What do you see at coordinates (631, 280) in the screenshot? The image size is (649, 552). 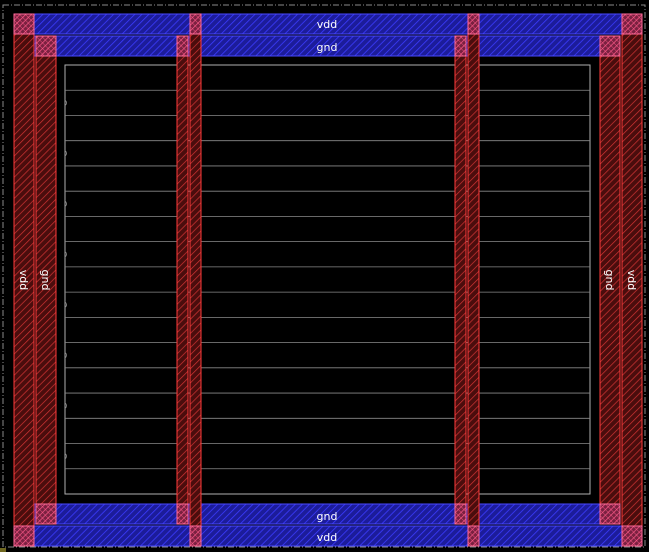 I see `label-right-vdd: vdd` at bounding box center [631, 280].